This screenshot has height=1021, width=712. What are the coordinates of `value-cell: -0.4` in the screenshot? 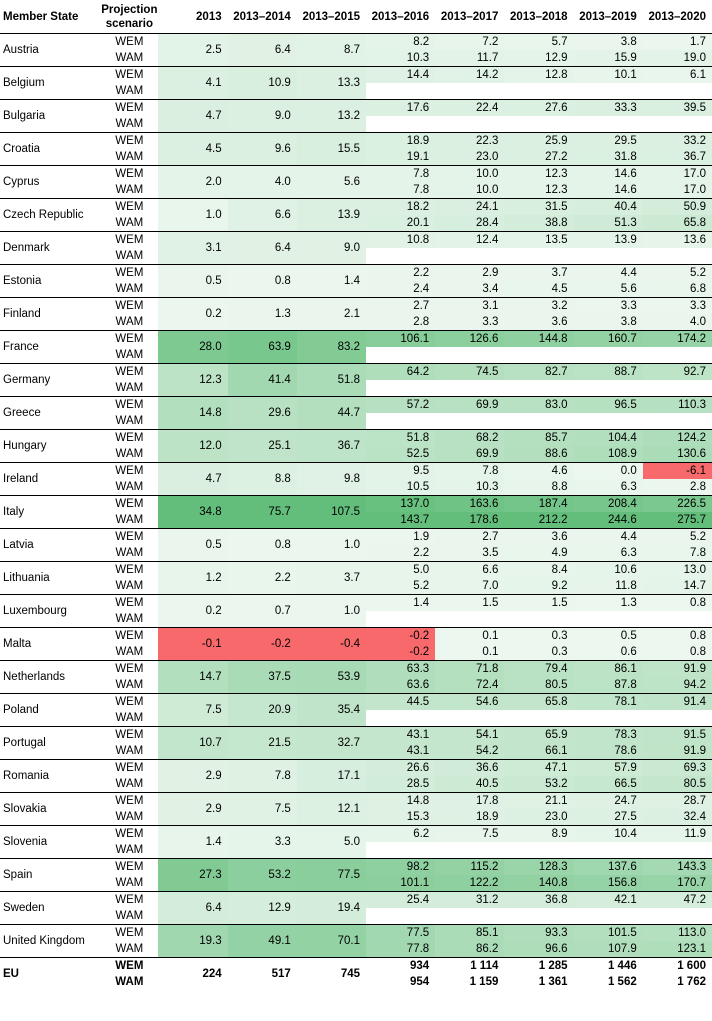 It's located at (331, 644).